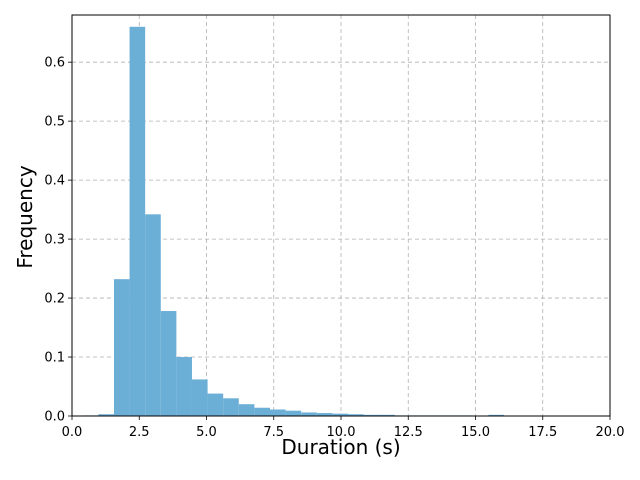 Image resolution: width=640 pixels, height=480 pixels. Describe the element at coordinates (54, 299) in the screenshot. I see `y-tick-label: 0.2` at that location.